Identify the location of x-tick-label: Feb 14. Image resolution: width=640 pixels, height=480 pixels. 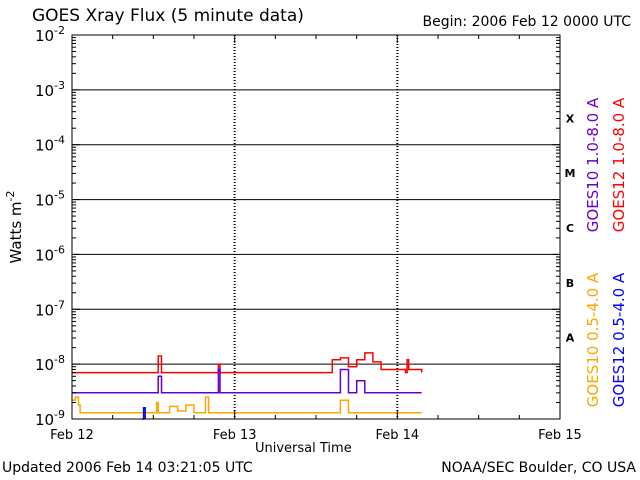
(397, 435).